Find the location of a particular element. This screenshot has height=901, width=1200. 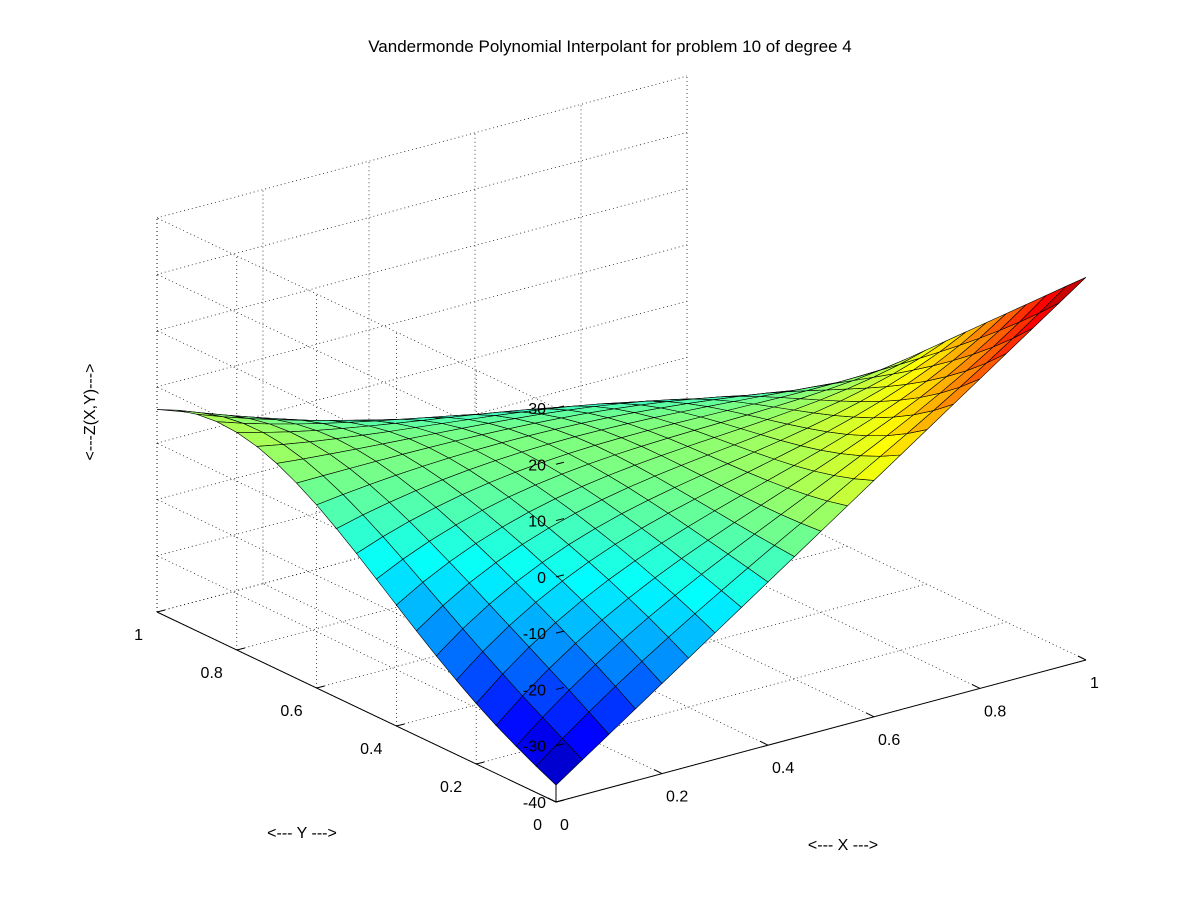

x-axis-label: <--- X ---> is located at coordinates (843, 845).